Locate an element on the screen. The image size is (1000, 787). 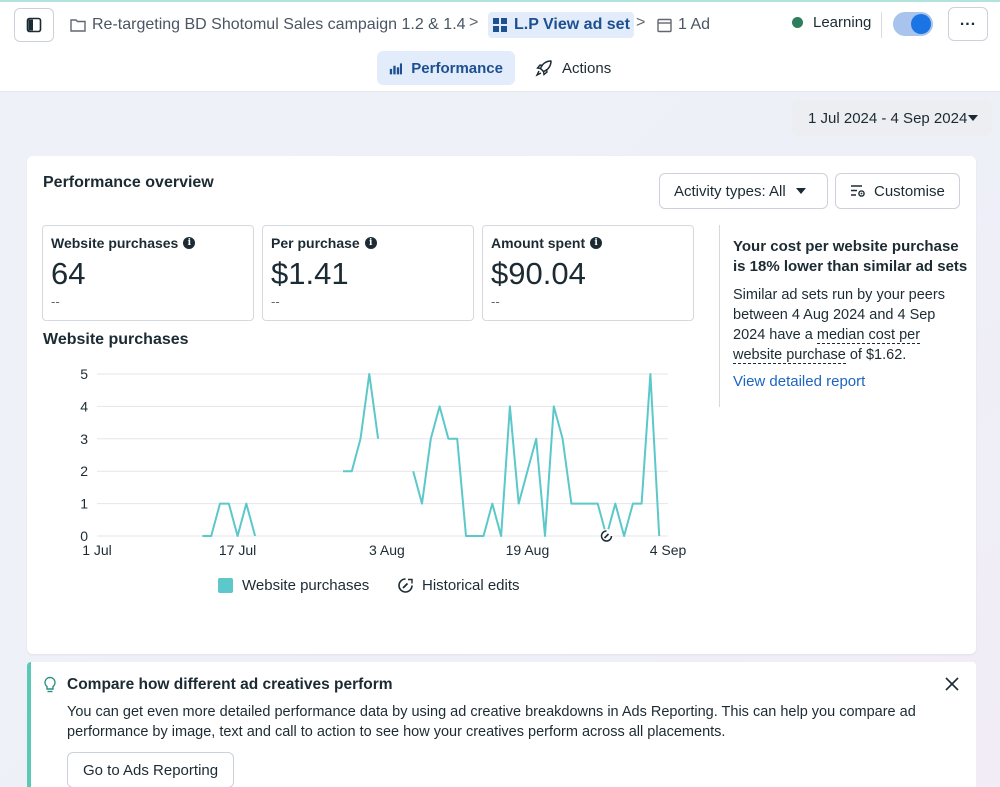
lightbulb-icon is located at coordinates (50, 684).